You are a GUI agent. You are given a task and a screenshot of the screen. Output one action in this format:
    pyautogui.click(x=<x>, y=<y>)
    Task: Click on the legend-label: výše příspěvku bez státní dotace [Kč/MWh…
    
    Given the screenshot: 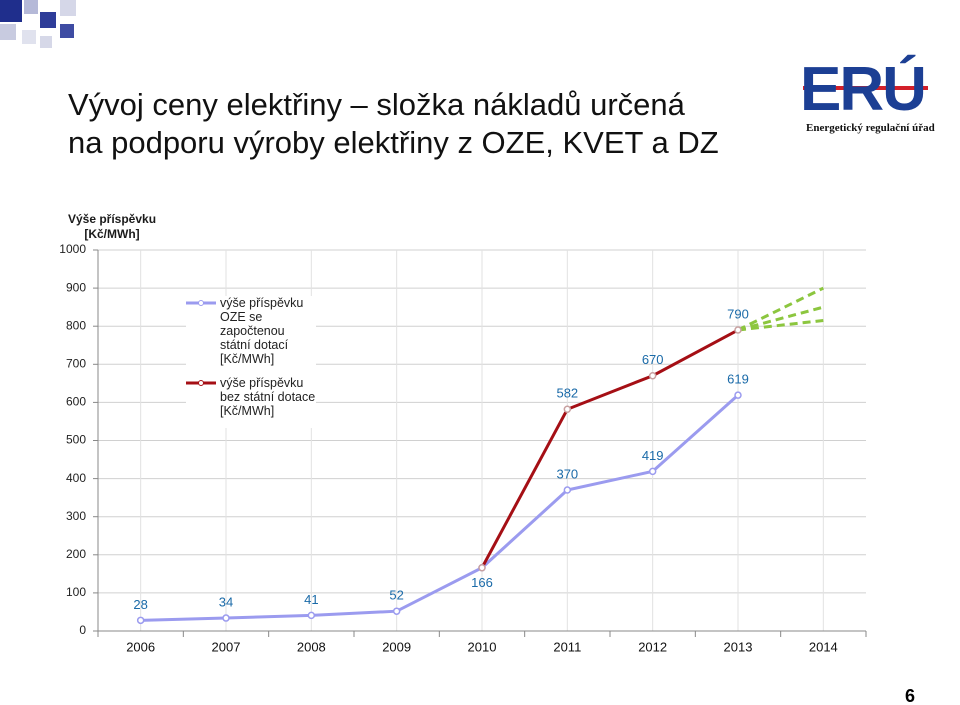 What is the action you would take?
    pyautogui.click(x=268, y=397)
    